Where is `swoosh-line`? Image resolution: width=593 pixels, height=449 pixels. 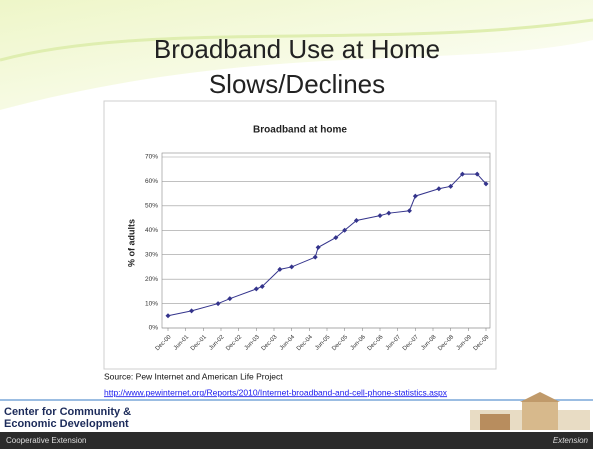 swoosh-line is located at coordinates (296, 40).